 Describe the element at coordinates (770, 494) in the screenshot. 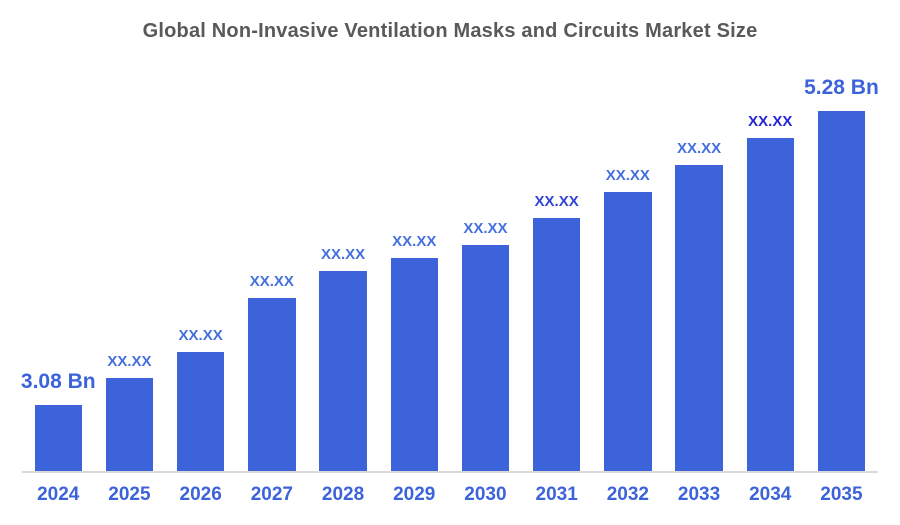

I see `x-tick-label-2034: 2034` at that location.